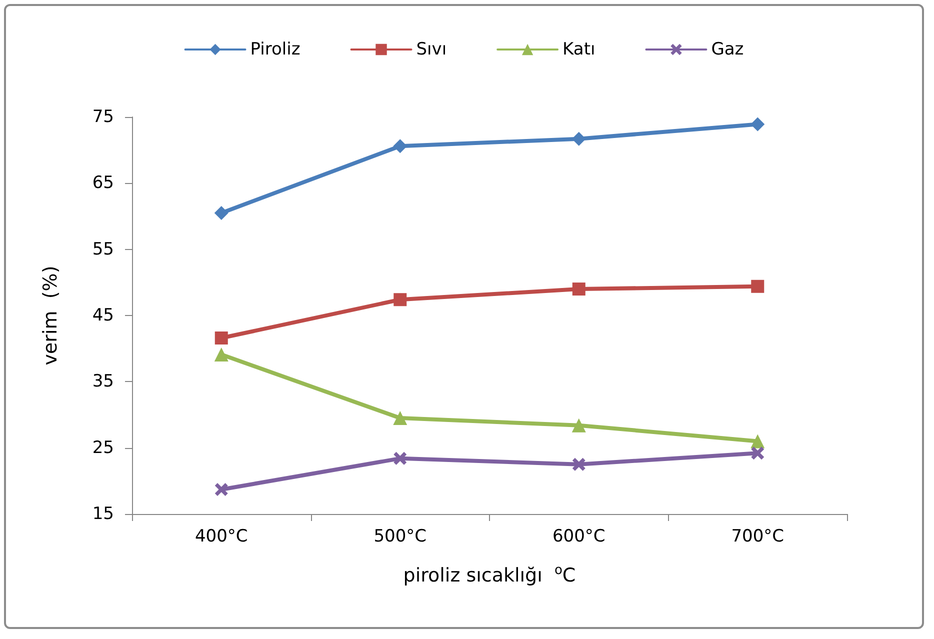 The height and width of the screenshot is (639, 934). What do you see at coordinates (103, 514) in the screenshot?
I see `y-tick-label: 15` at bounding box center [103, 514].